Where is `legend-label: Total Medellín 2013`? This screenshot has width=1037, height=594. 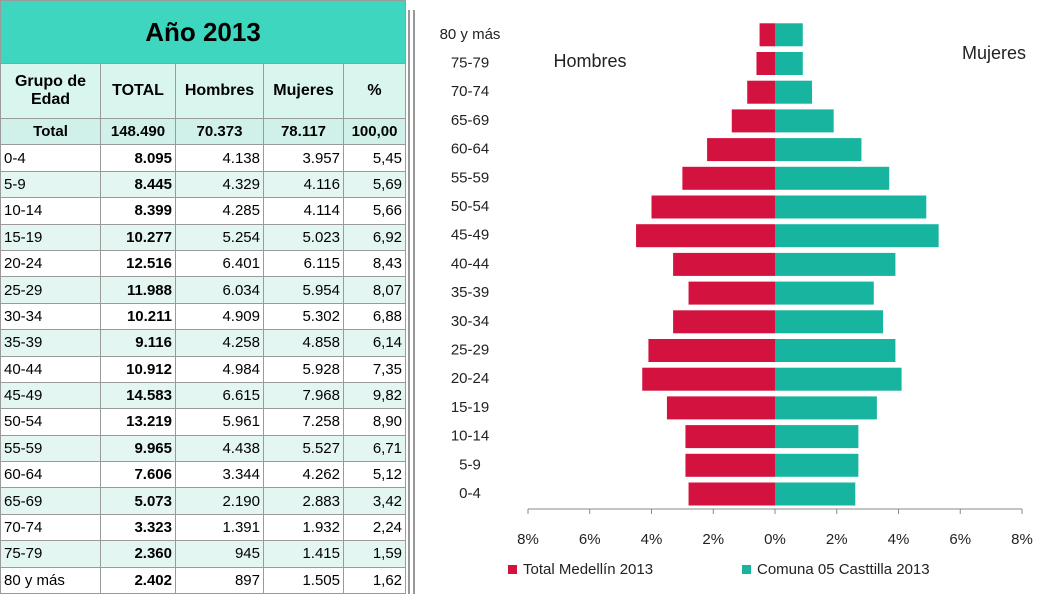 legend-label: Total Medellín 2013 is located at coordinates (588, 569).